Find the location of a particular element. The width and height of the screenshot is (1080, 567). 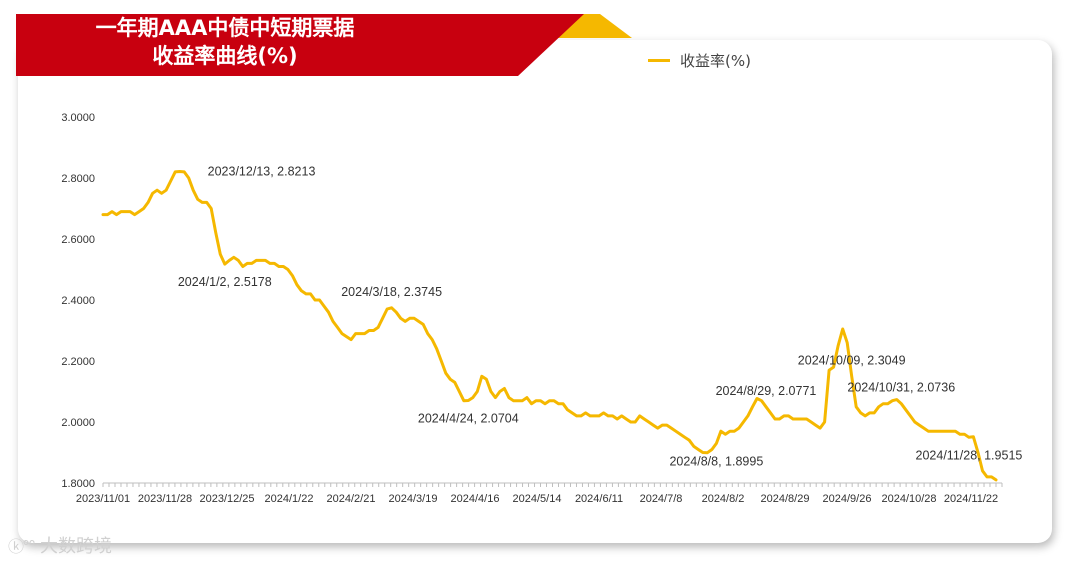

y-tick-label: 1.8000 is located at coordinates (78, 484).